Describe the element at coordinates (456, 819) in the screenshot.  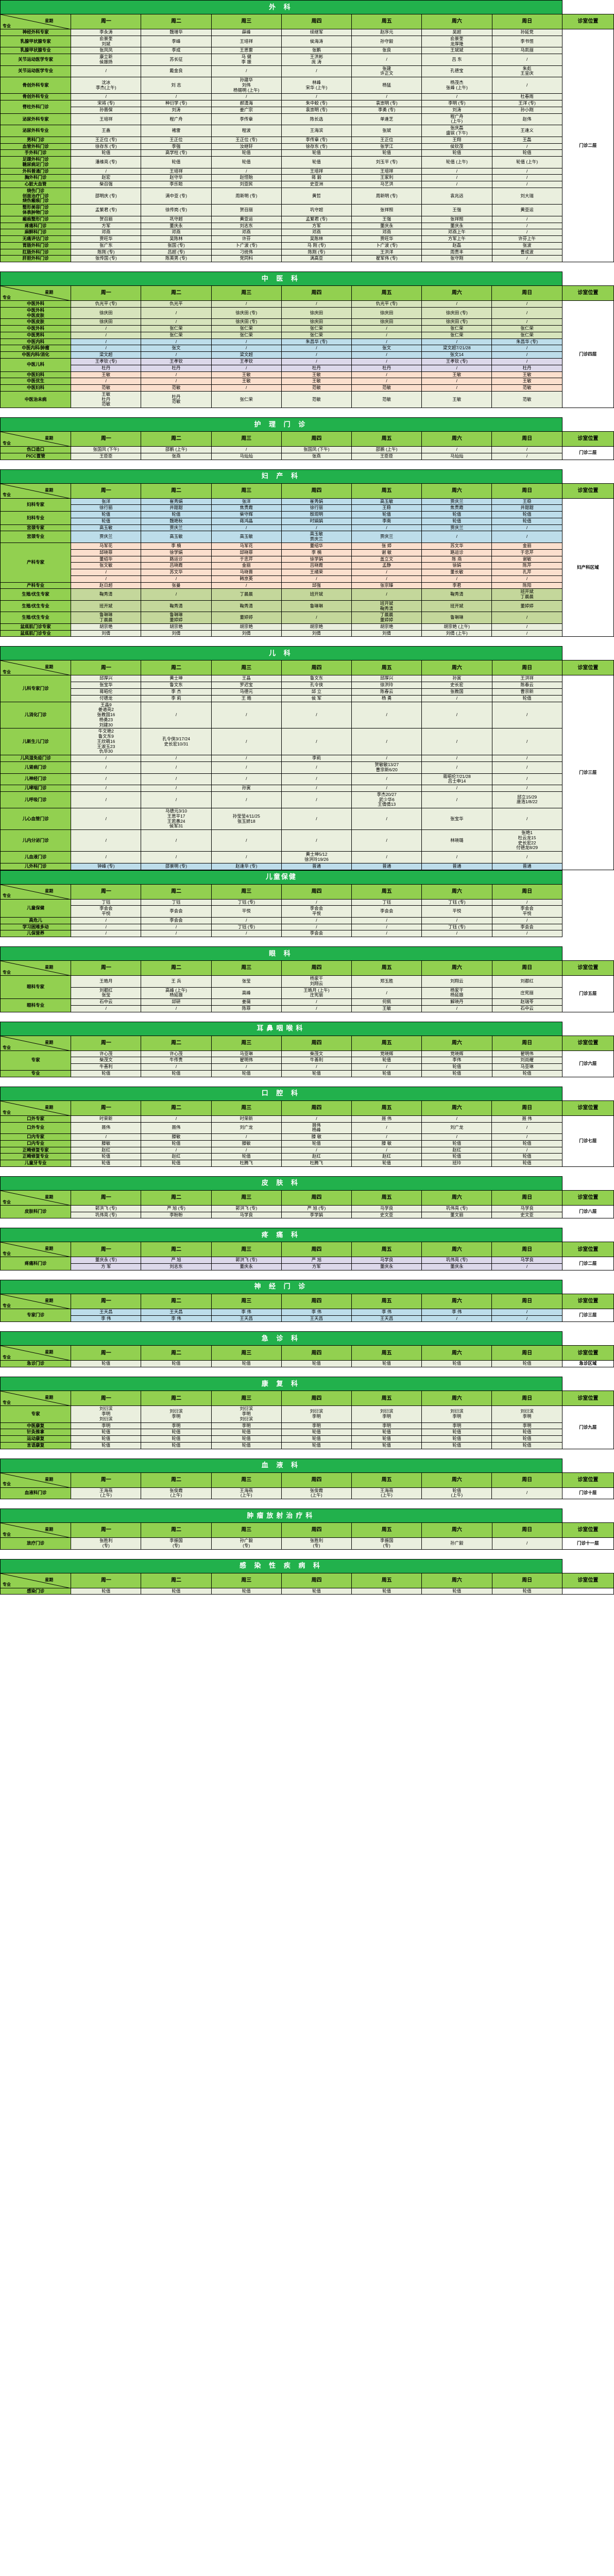
I see `schedule-cell-d6: 张宝华` at that location.